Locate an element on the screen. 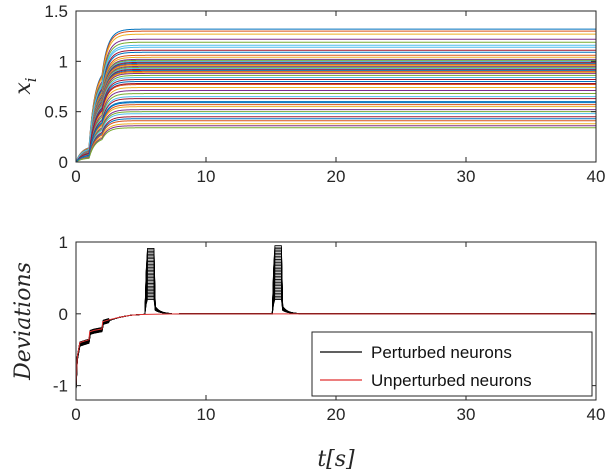  legend-box is located at coordinates (452, 364).